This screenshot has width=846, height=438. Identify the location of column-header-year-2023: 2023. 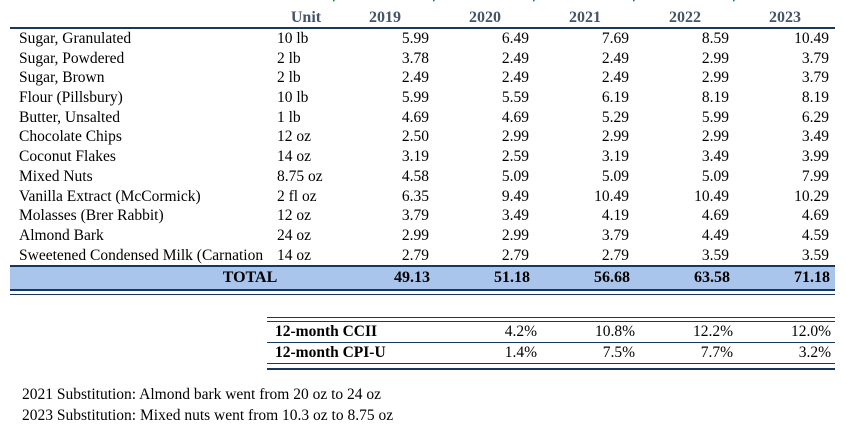
(784, 13).